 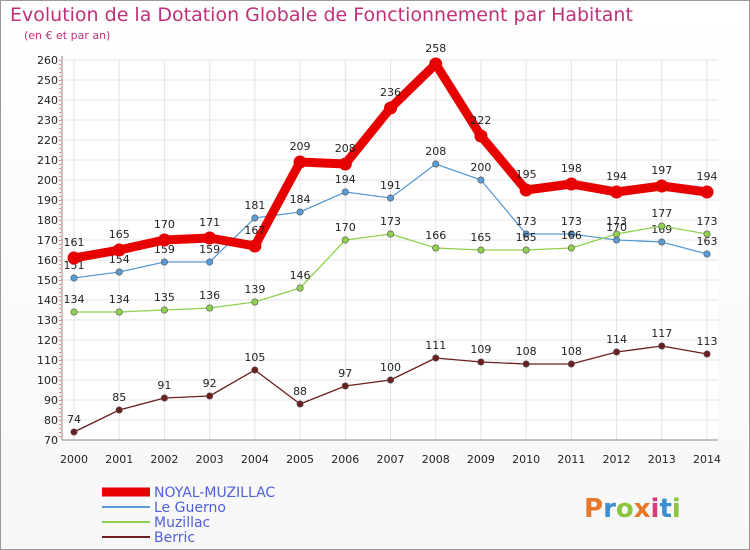 I want to click on legend-label-muzillac: Muzillac, so click(x=182, y=523).